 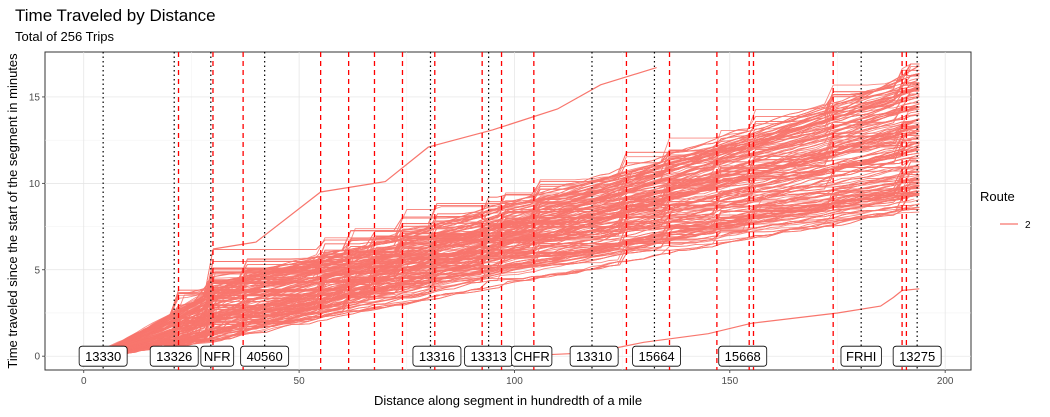 I want to click on stop-label: NFR, so click(x=217, y=356).